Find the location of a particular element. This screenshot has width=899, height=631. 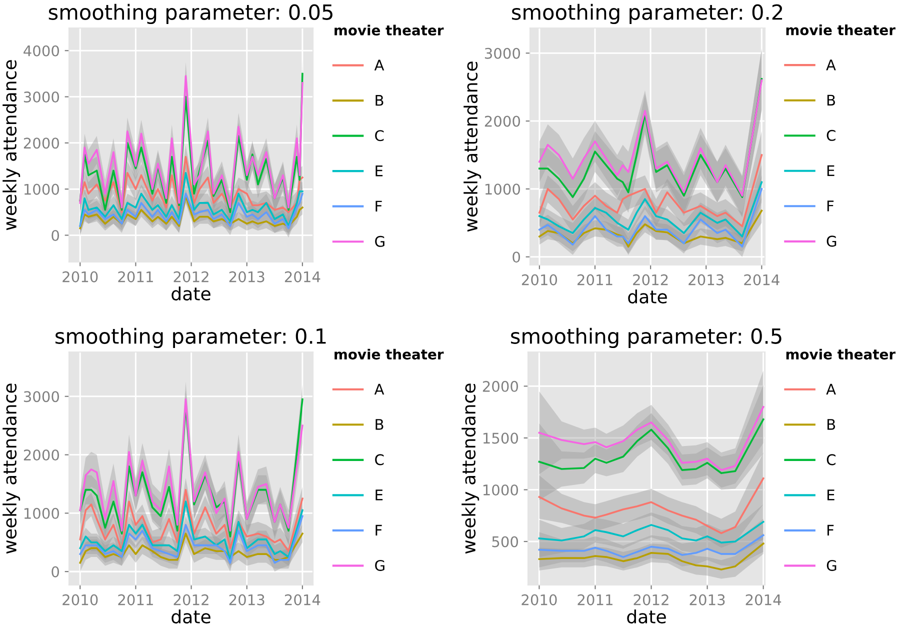

y-tick-label: 4000 is located at coordinates (42, 50).